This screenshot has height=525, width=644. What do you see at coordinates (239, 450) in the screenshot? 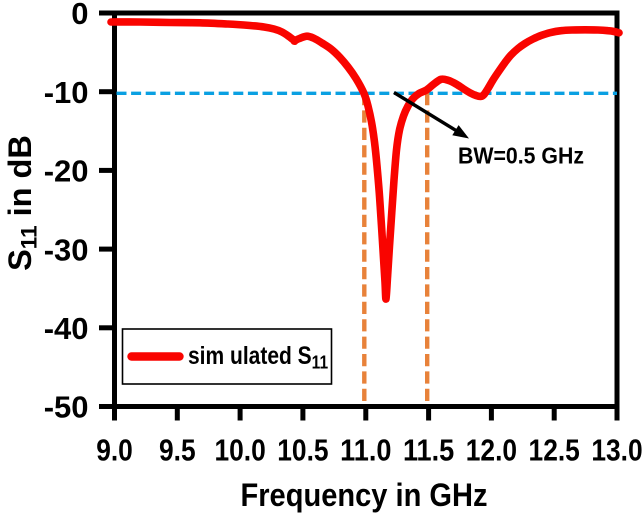
I see `svg-text: 10.0` at bounding box center [239, 450].